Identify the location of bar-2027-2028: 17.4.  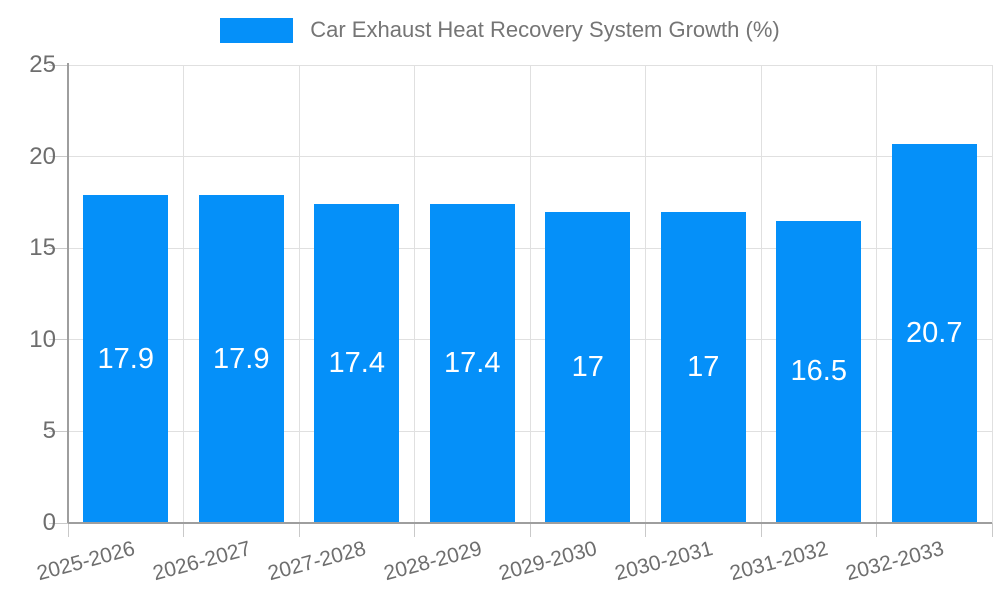
(357, 363).